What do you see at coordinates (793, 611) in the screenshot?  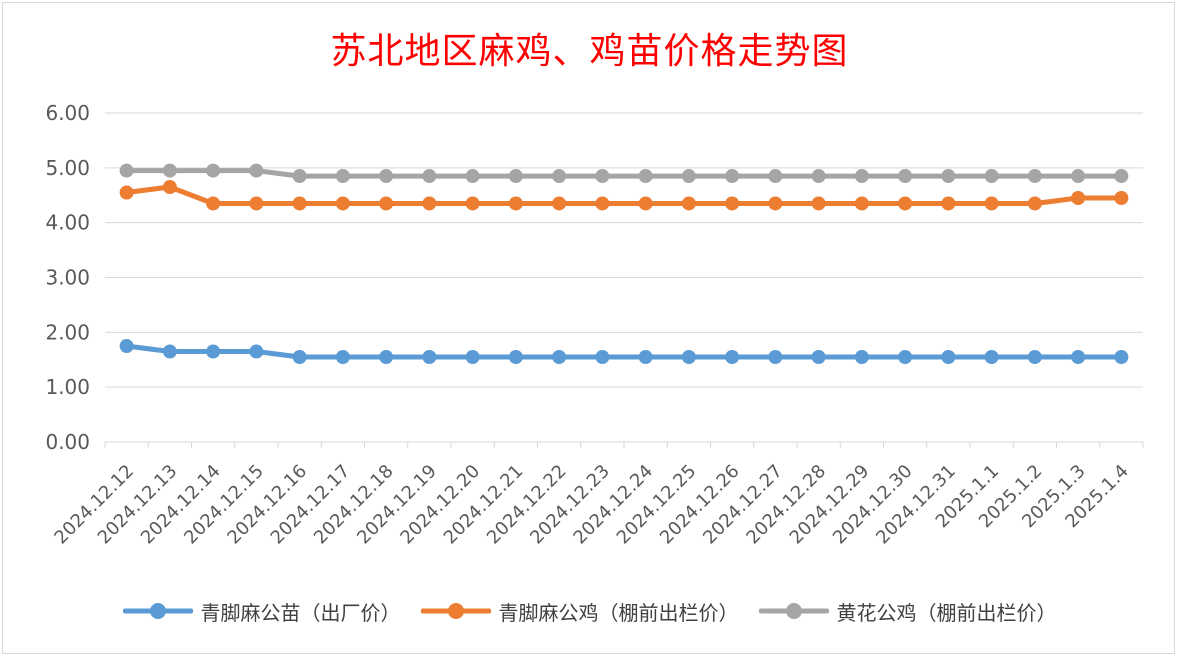 I see `legend-marker-yellow-rooster` at bounding box center [793, 611].